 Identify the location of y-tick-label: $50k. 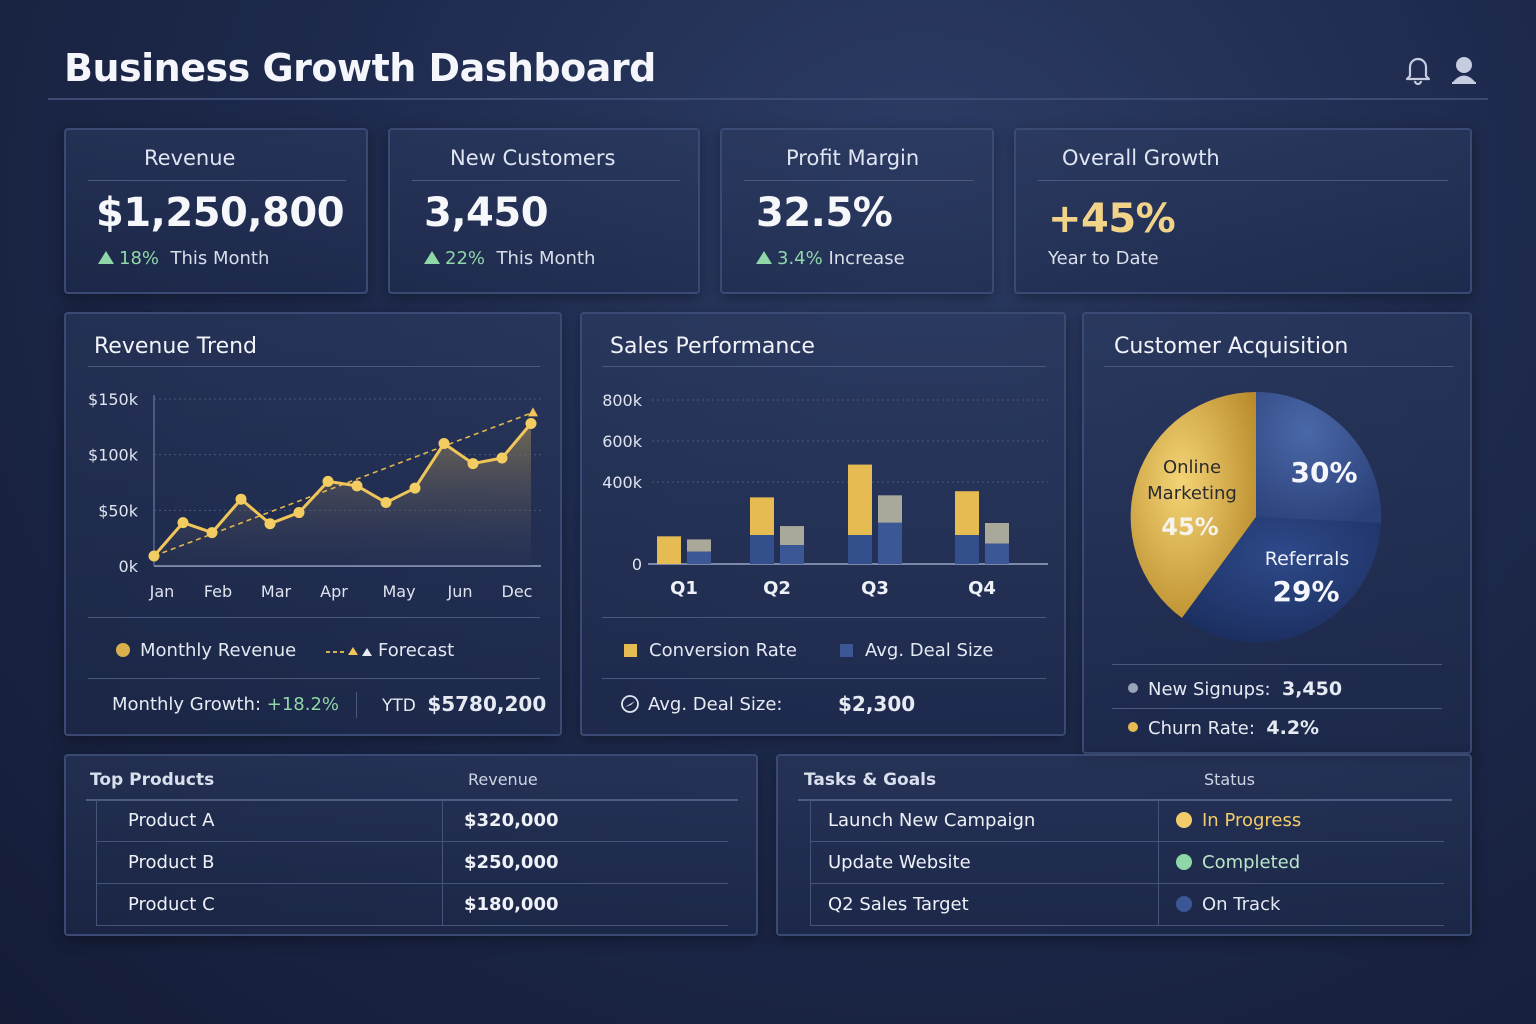
(118, 510).